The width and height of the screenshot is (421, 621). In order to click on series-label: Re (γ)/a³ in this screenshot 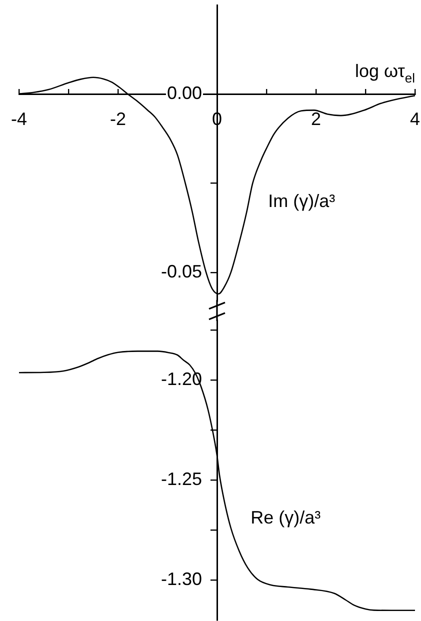, I will do `click(285, 518)`.